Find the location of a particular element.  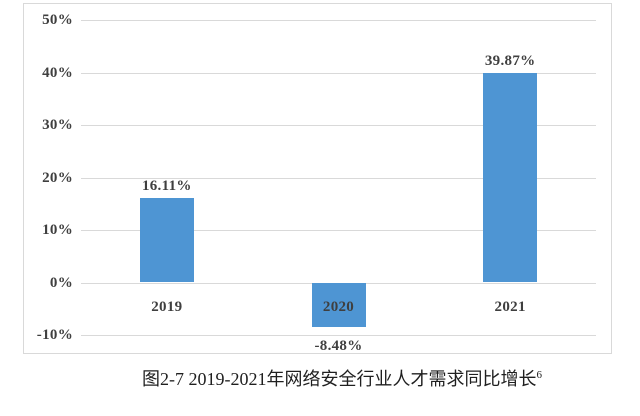

y-tick-label: 40% is located at coordinates (57, 72).